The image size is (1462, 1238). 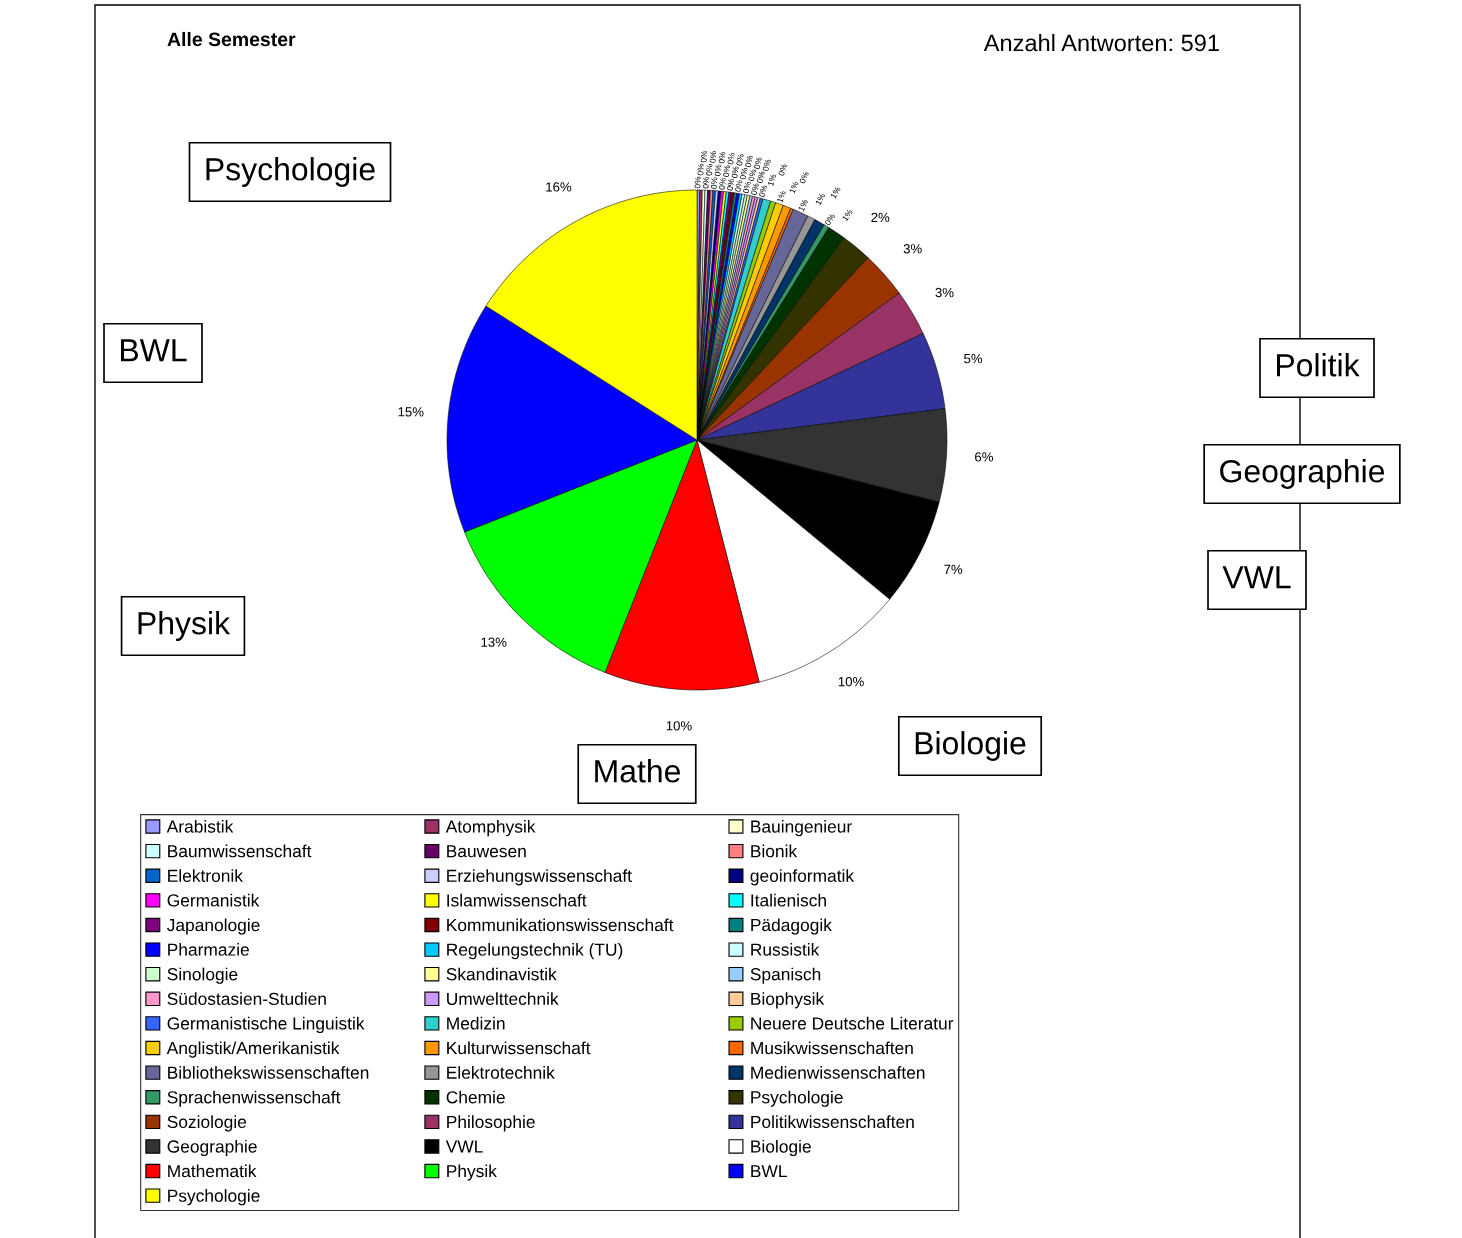 What do you see at coordinates (501, 974) in the screenshot?
I see `legend-label: Skandinavistik` at bounding box center [501, 974].